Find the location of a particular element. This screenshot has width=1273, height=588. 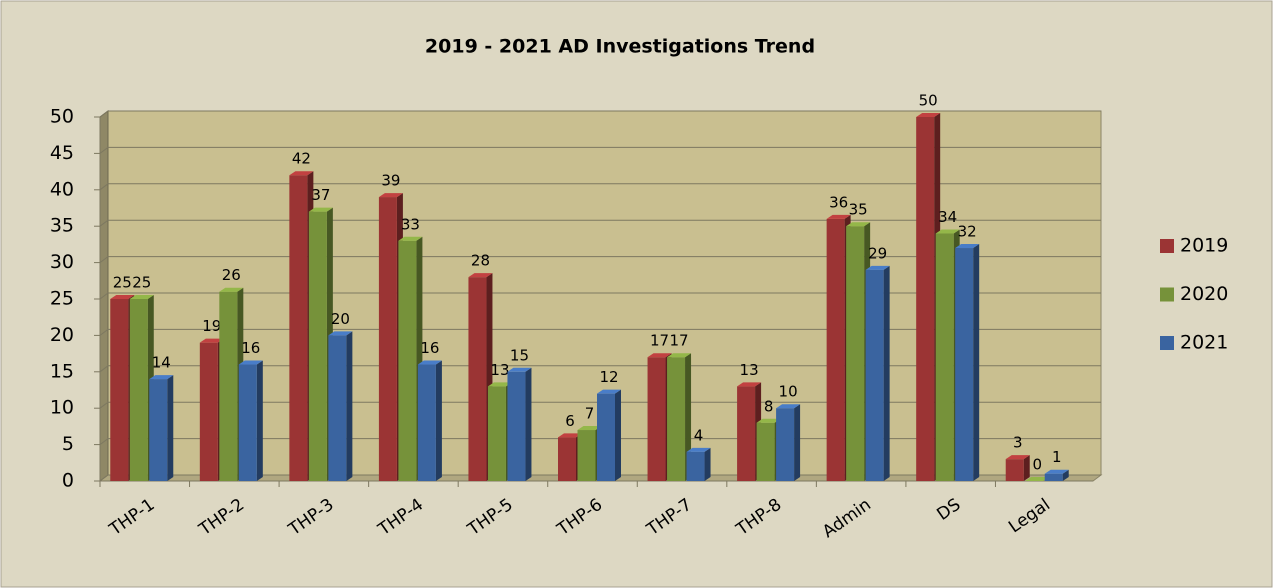

value-label: 10 is located at coordinates (788, 392).